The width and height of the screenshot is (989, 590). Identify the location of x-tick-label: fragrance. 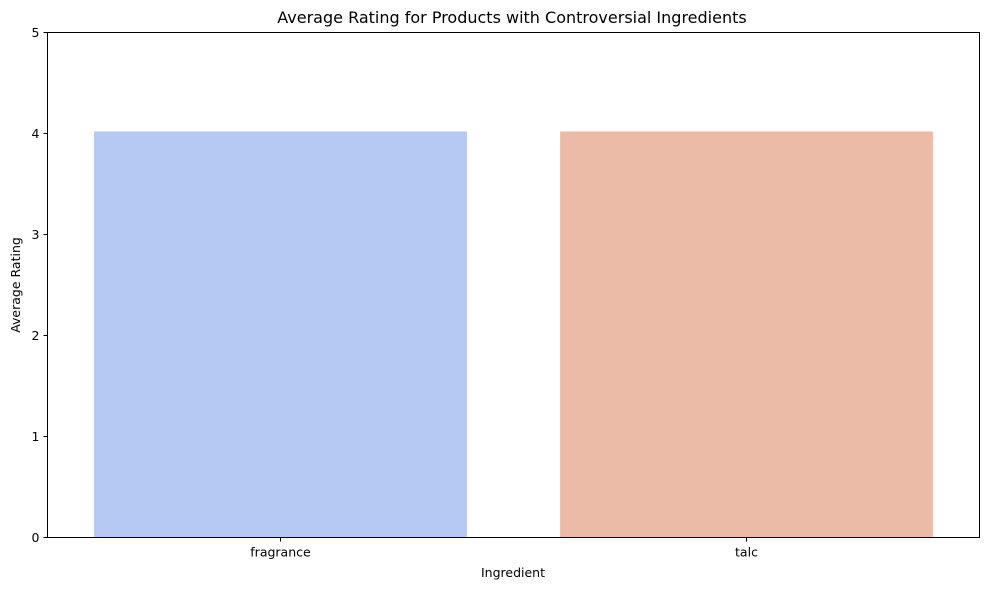
(280, 552).